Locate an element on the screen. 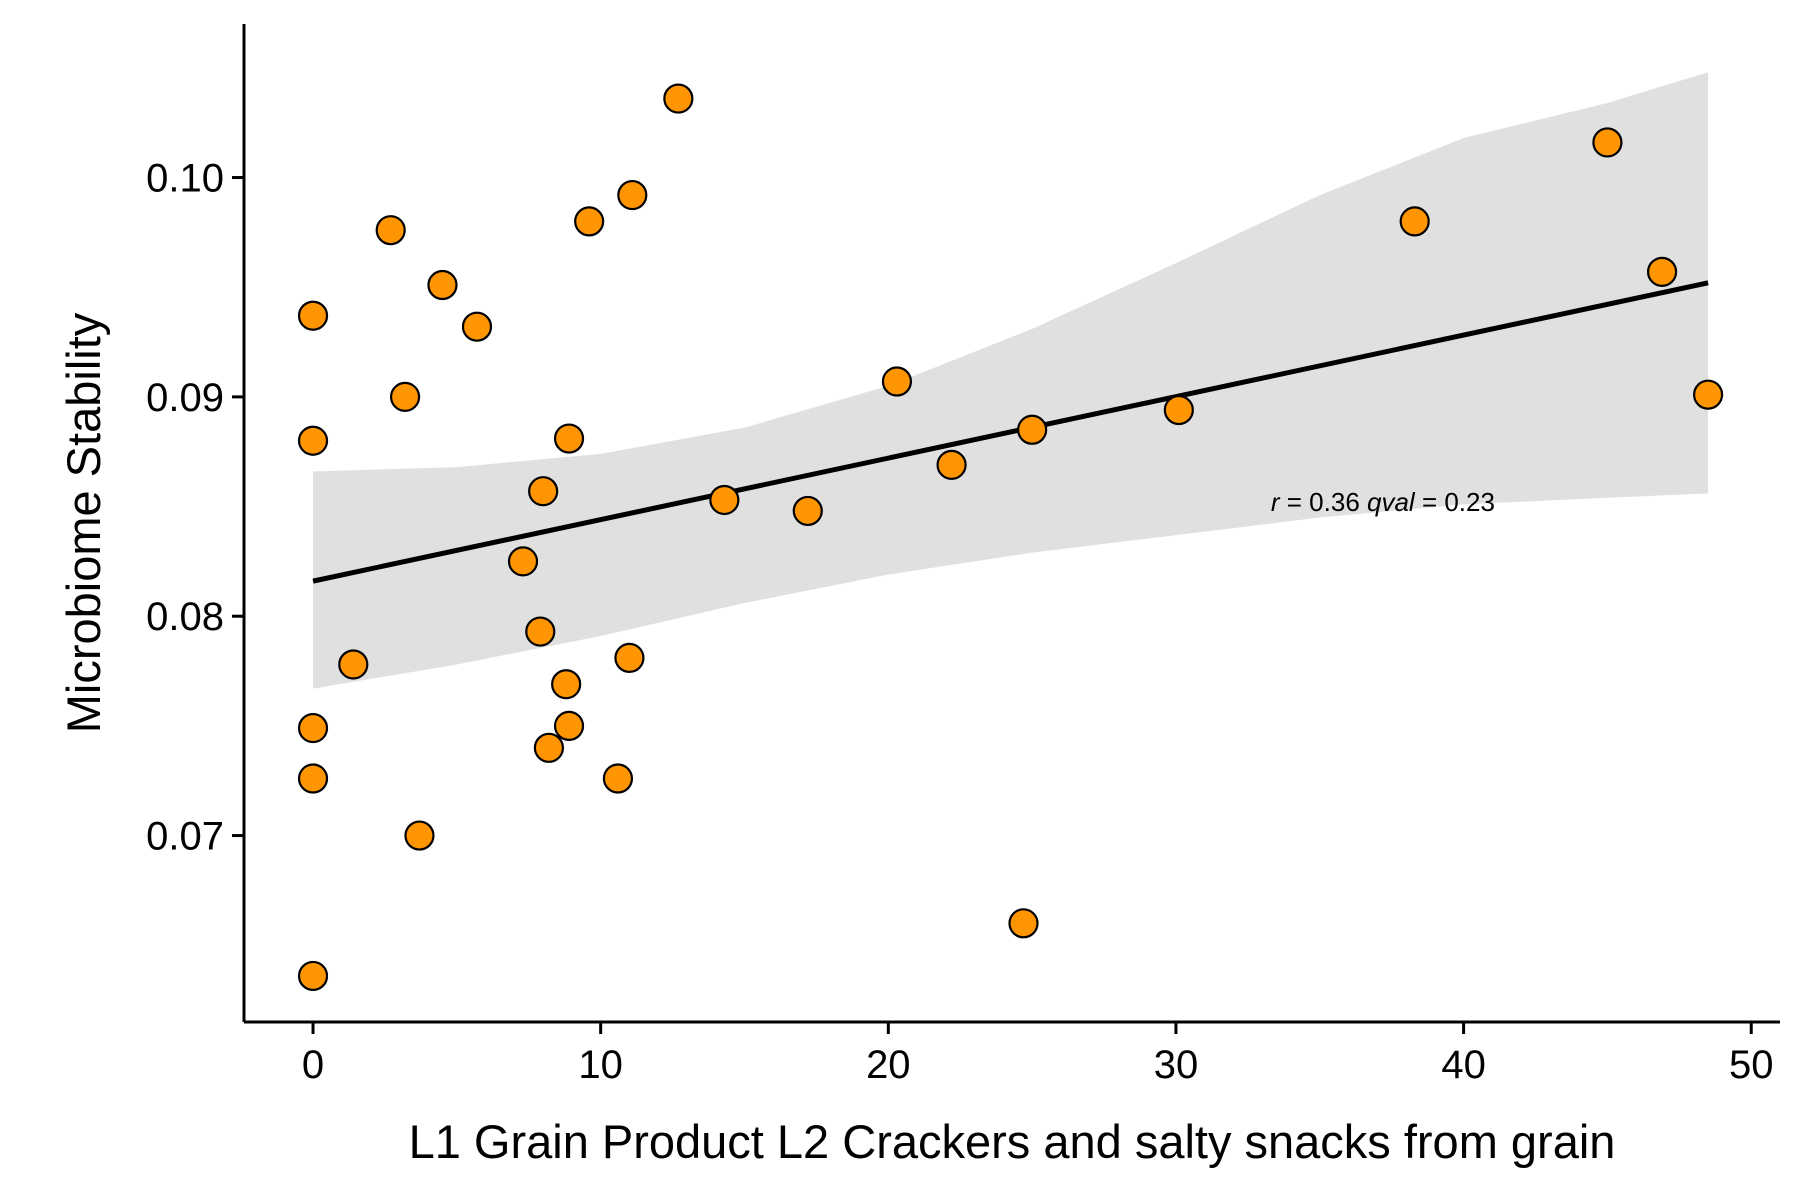 This screenshot has height=1200, width=1800. r-value: = 0.36 is located at coordinates (1323, 502).